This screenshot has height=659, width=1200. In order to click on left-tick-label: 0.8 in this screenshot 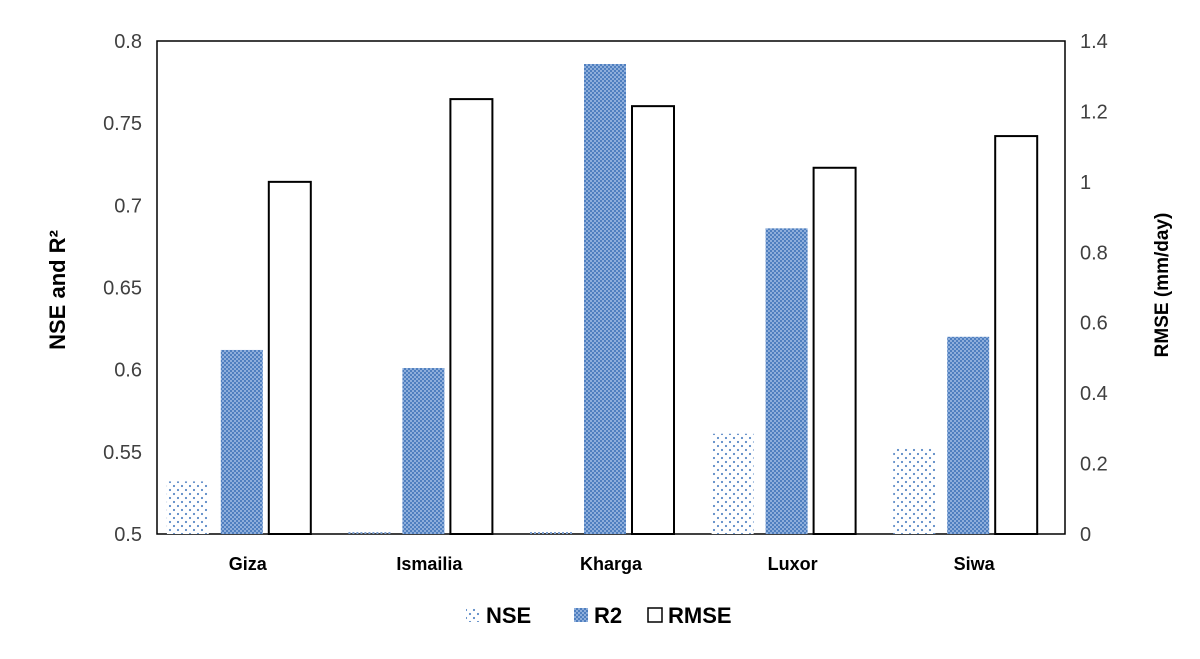, I will do `click(128, 42)`.